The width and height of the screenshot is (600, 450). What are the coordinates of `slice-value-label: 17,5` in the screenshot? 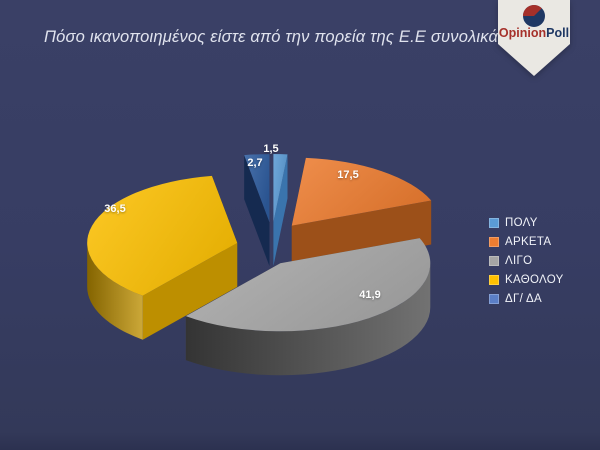 It's located at (347, 175).